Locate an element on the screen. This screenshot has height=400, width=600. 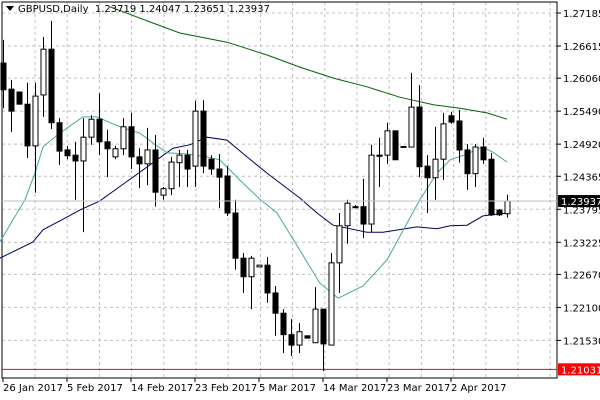
x-tick-label: 14 Feb 2017 is located at coordinates (162, 388).